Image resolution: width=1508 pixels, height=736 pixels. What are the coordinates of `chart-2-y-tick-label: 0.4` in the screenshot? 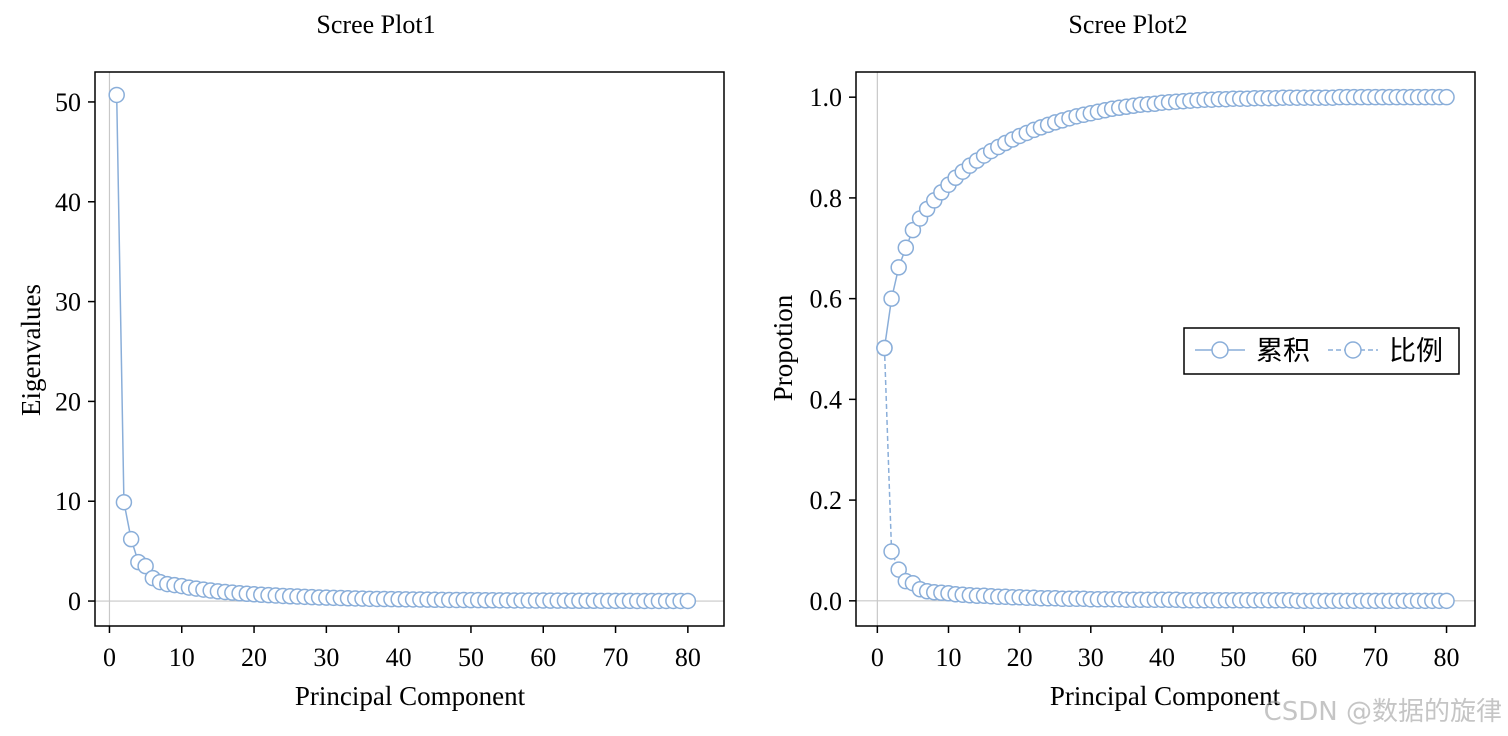 It's located at (826, 399).